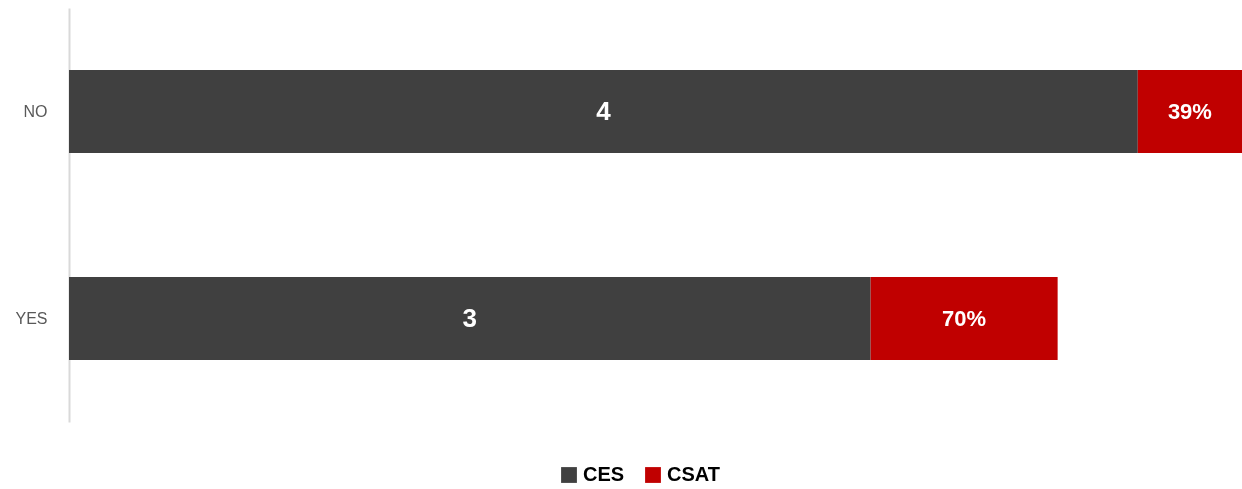 Image resolution: width=1242 pixels, height=489 pixels. I want to click on legend-label: CES, so click(604, 474).